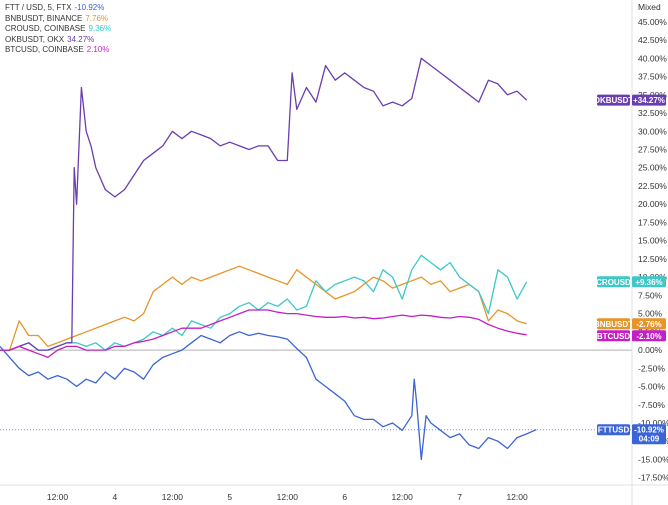 The image size is (668, 505). I want to click on badge-value: -2.10%, so click(648, 336).